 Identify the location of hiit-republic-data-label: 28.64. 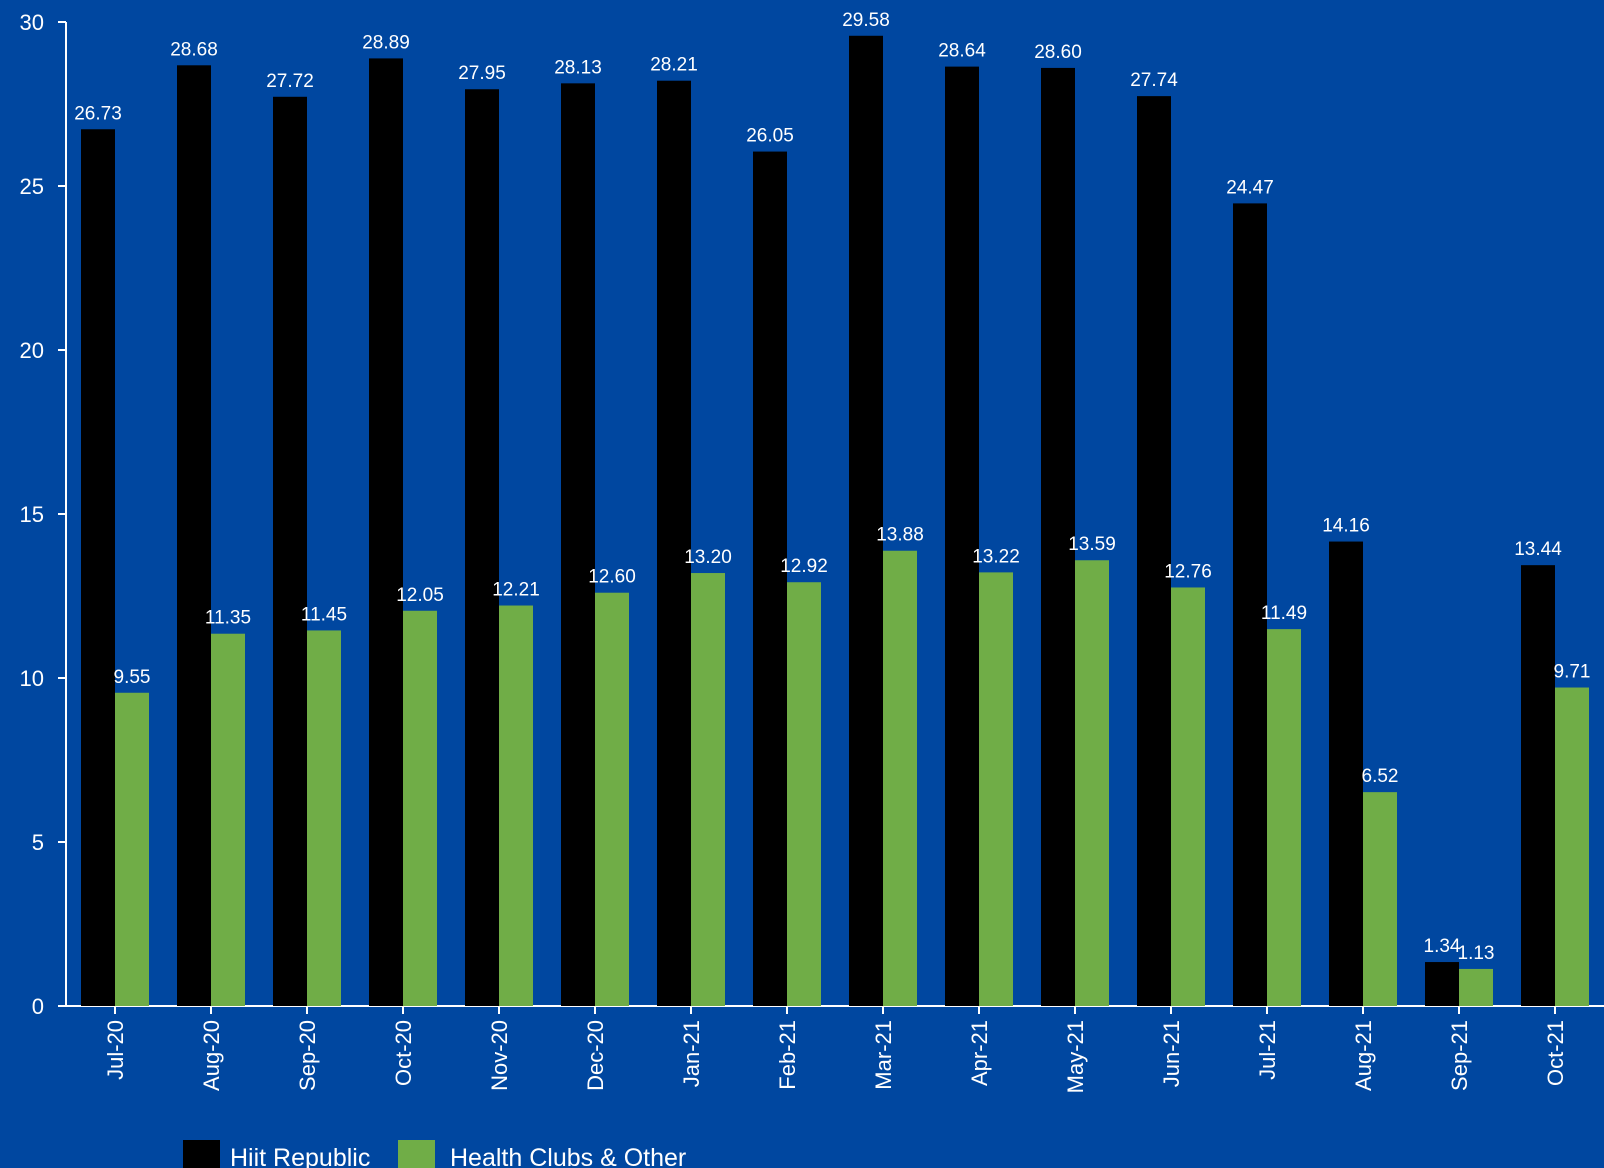
(962, 51).